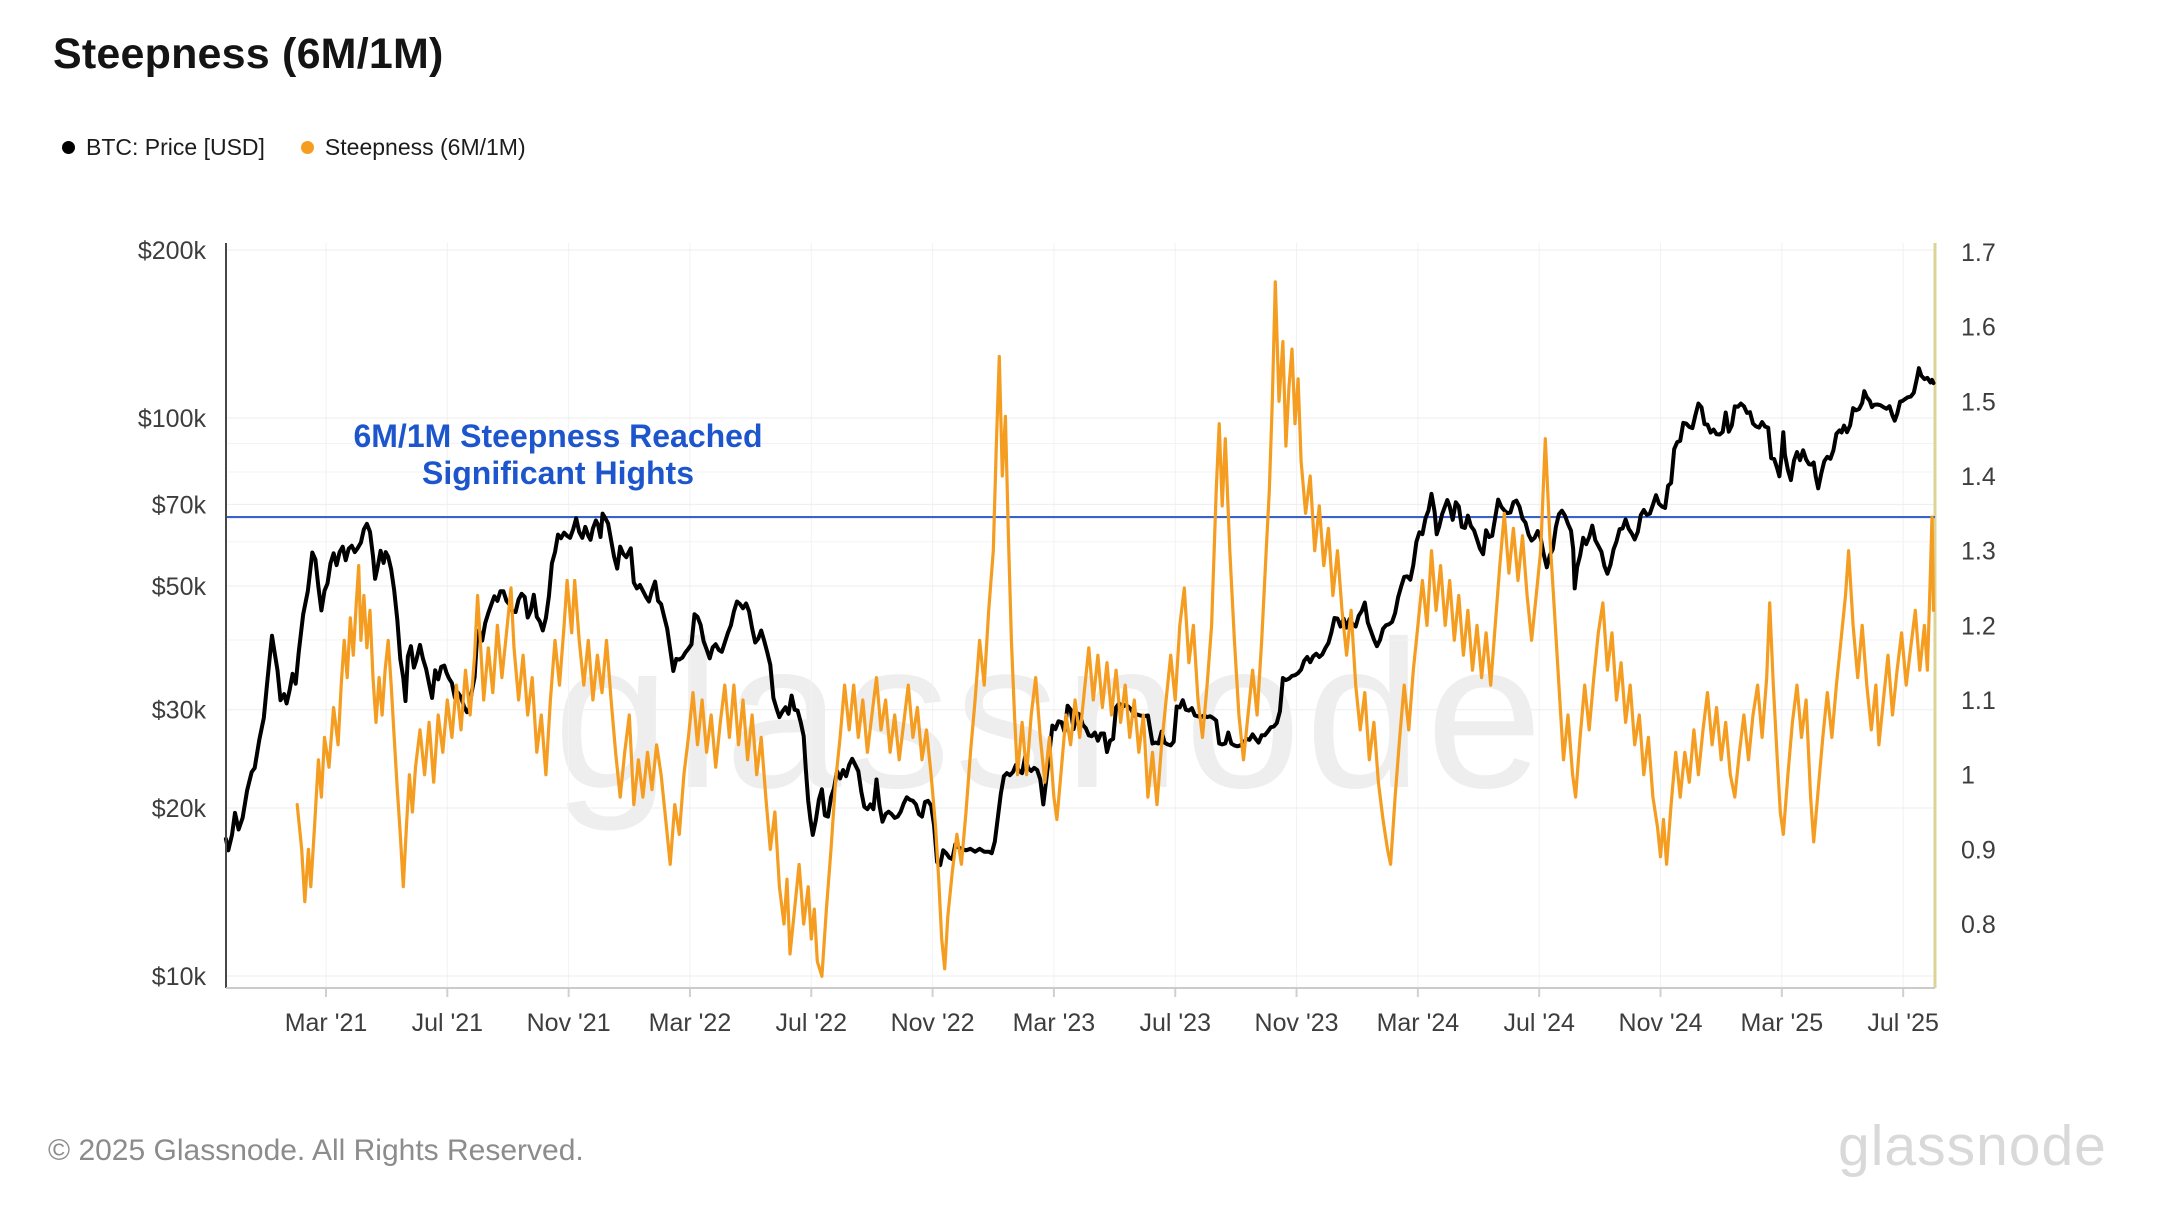  I want to click on y-axis-label-left: $200k, so click(172, 251).